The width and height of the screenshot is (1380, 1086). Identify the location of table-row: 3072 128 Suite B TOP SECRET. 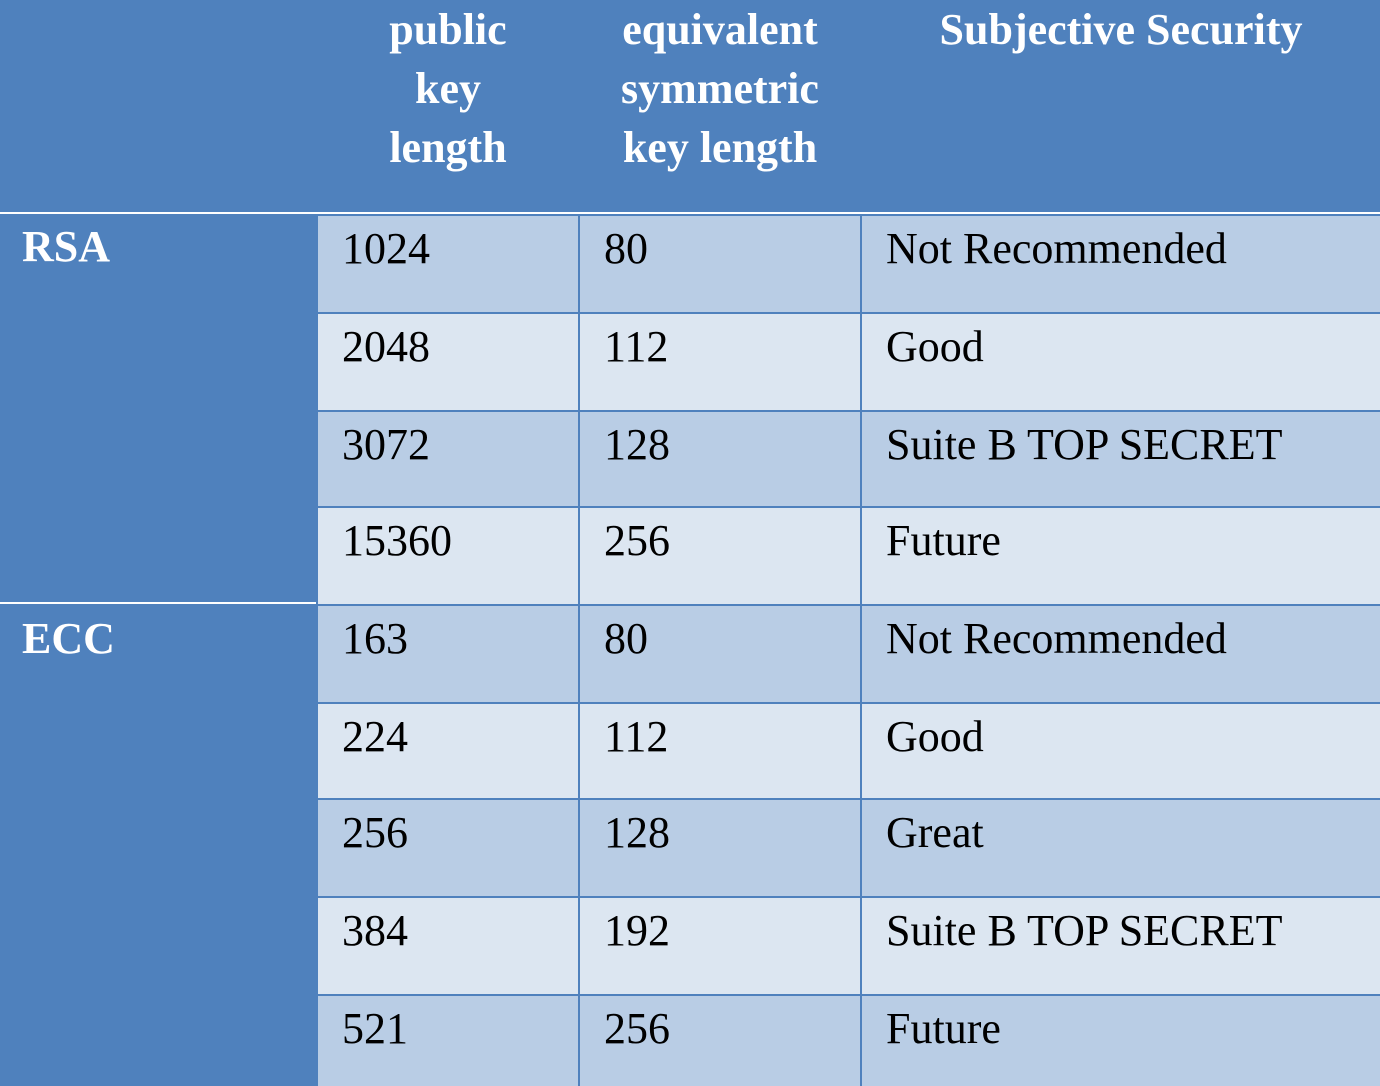
(849, 459).